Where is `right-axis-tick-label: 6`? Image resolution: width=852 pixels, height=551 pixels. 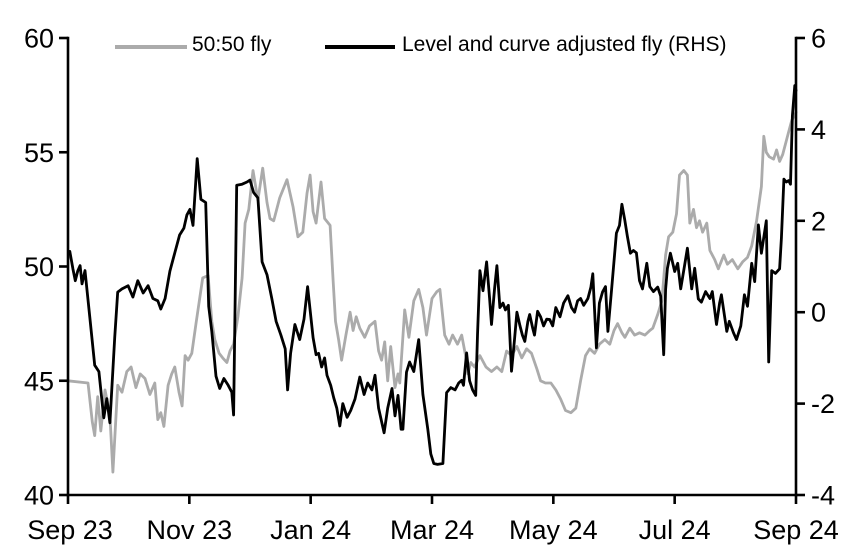
right-axis-tick-label: 6 is located at coordinates (818, 39).